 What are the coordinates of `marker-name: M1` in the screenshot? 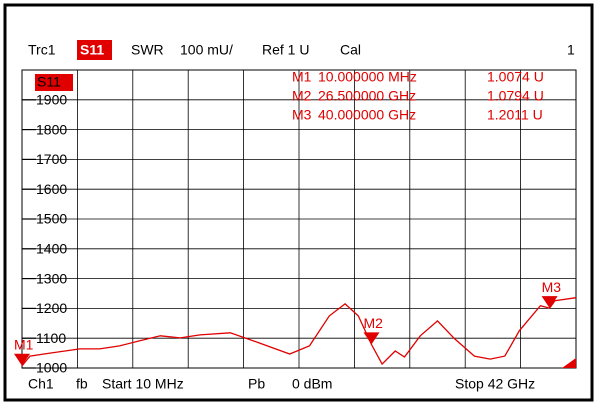 It's located at (302, 77).